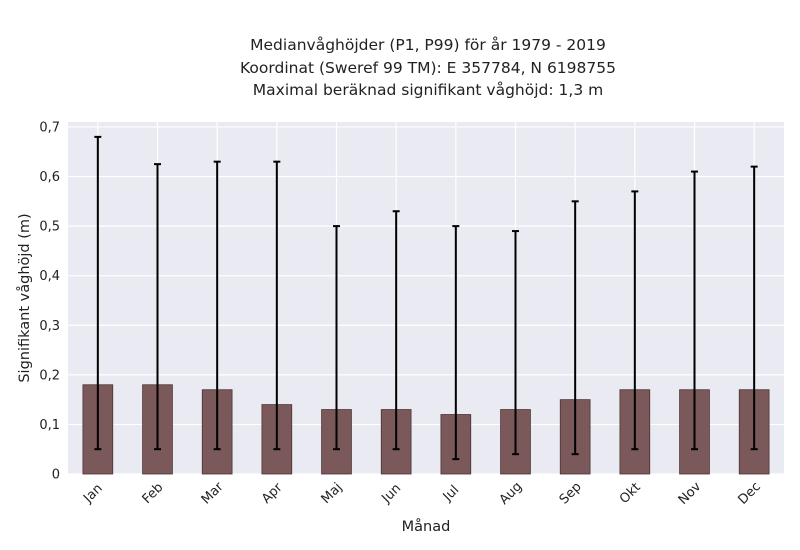 This screenshot has width=800, height=550. I want to click on y-tick-label: 0,5, so click(49, 227).